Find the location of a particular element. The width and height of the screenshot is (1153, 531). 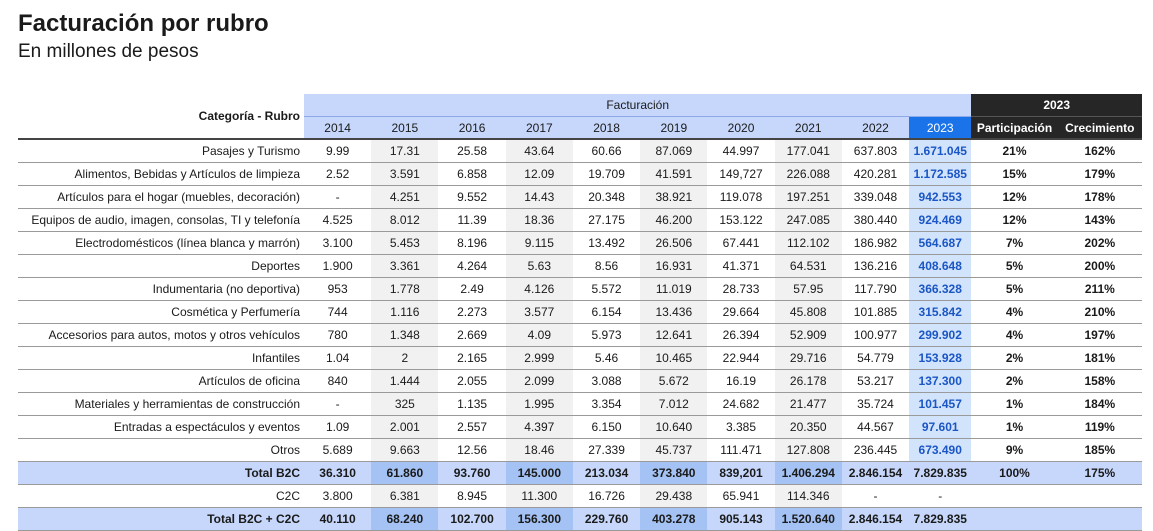

value-cell: 153.928 is located at coordinates (940, 358).